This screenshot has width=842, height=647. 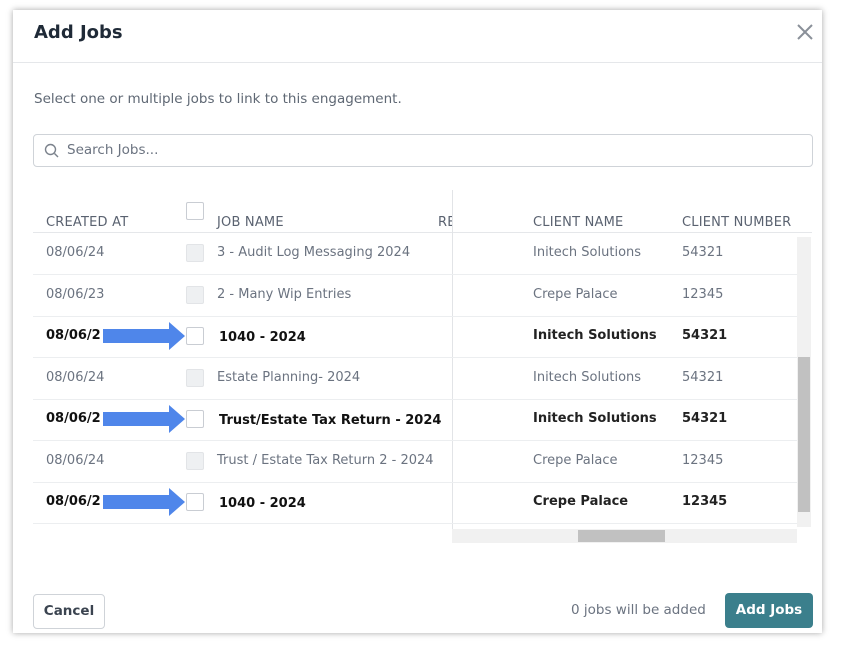 What do you see at coordinates (325, 460) in the screenshot?
I see `job-name: Trust / Estate Tax Return 2 - 2024` at bounding box center [325, 460].